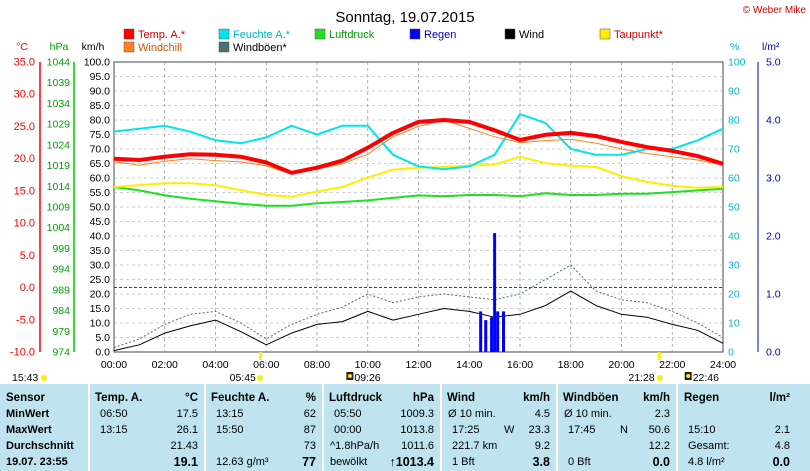  What do you see at coordinates (25, 398) in the screenshot?
I see `sensor-header: Sensor` at bounding box center [25, 398].